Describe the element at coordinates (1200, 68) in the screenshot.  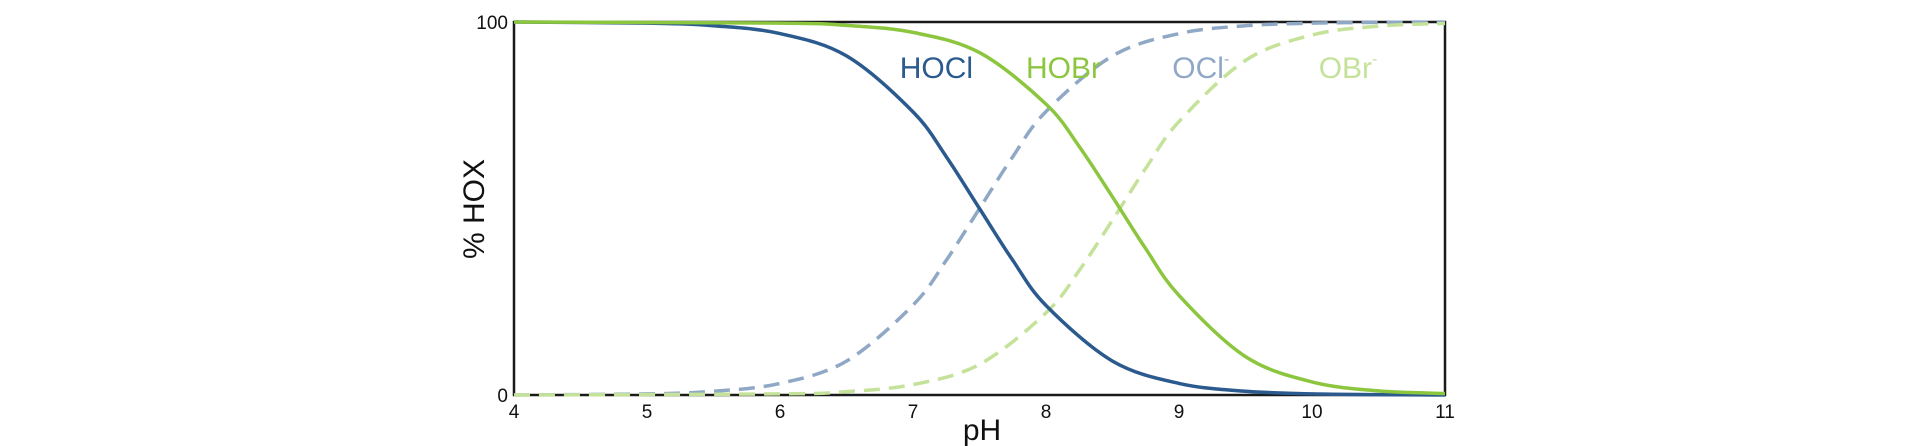
I see `series-label-ocl: OCl-` at that location.